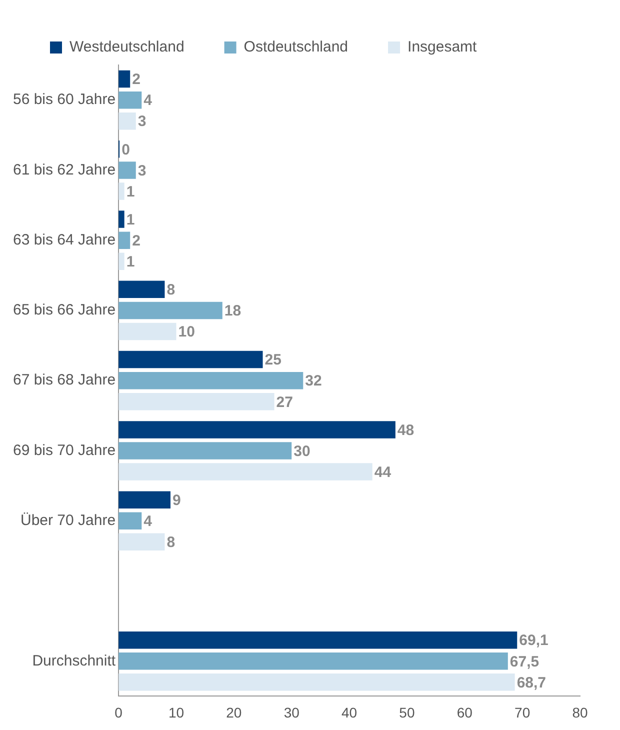 The height and width of the screenshot is (730, 620). Describe the element at coordinates (176, 500) in the screenshot. I see `data-label: 9` at that location.